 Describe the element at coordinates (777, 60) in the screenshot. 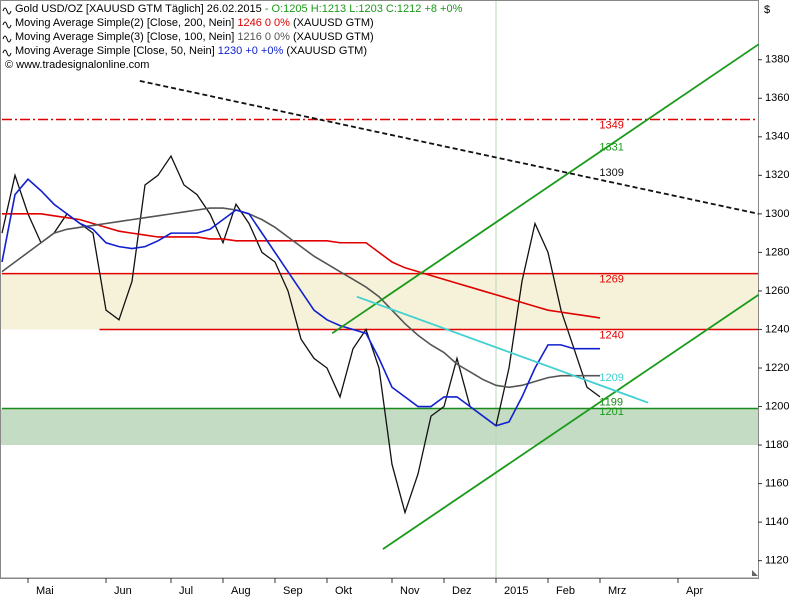

I see `y-tick-label: 1380` at that location.